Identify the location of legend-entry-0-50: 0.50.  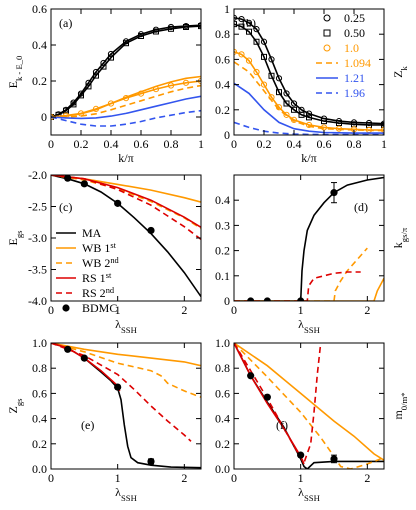
(344, 33).